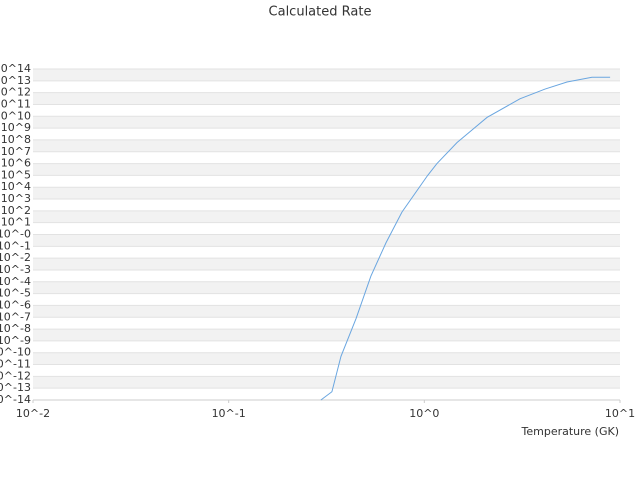 The height and width of the screenshot is (480, 640). I want to click on y-tick-label: 10^4, so click(16, 186).